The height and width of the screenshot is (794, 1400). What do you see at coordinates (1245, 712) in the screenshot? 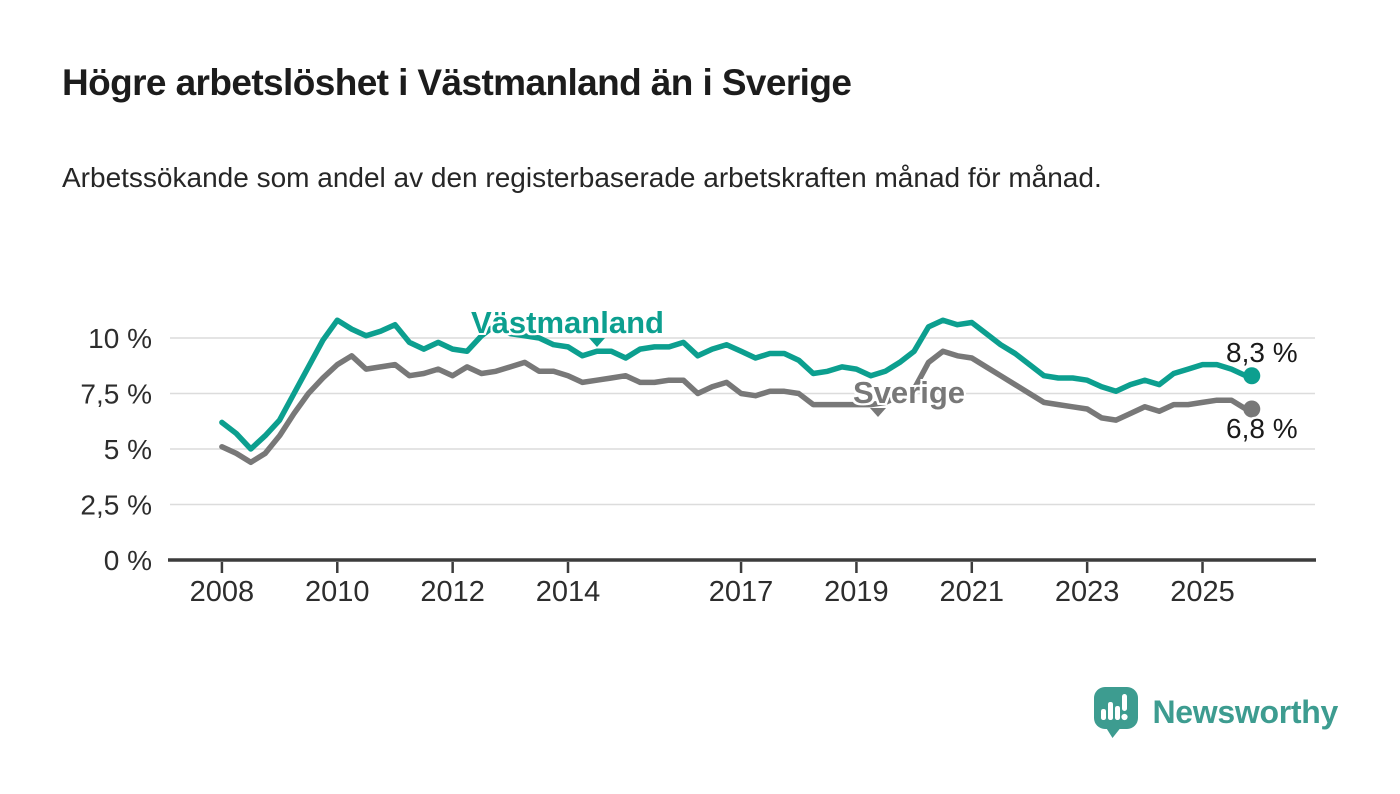
I see `newsworthy-logo-text: Newsworthy` at bounding box center [1245, 712].